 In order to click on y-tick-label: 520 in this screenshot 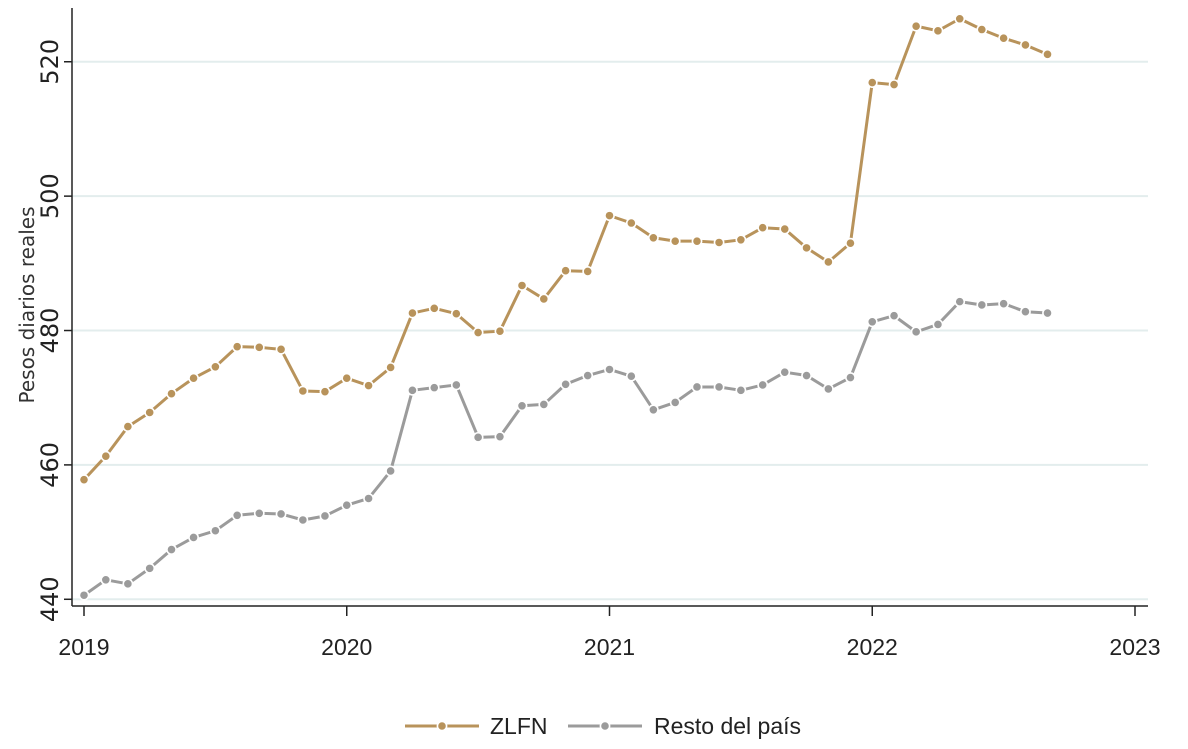, I will do `click(50, 62)`.